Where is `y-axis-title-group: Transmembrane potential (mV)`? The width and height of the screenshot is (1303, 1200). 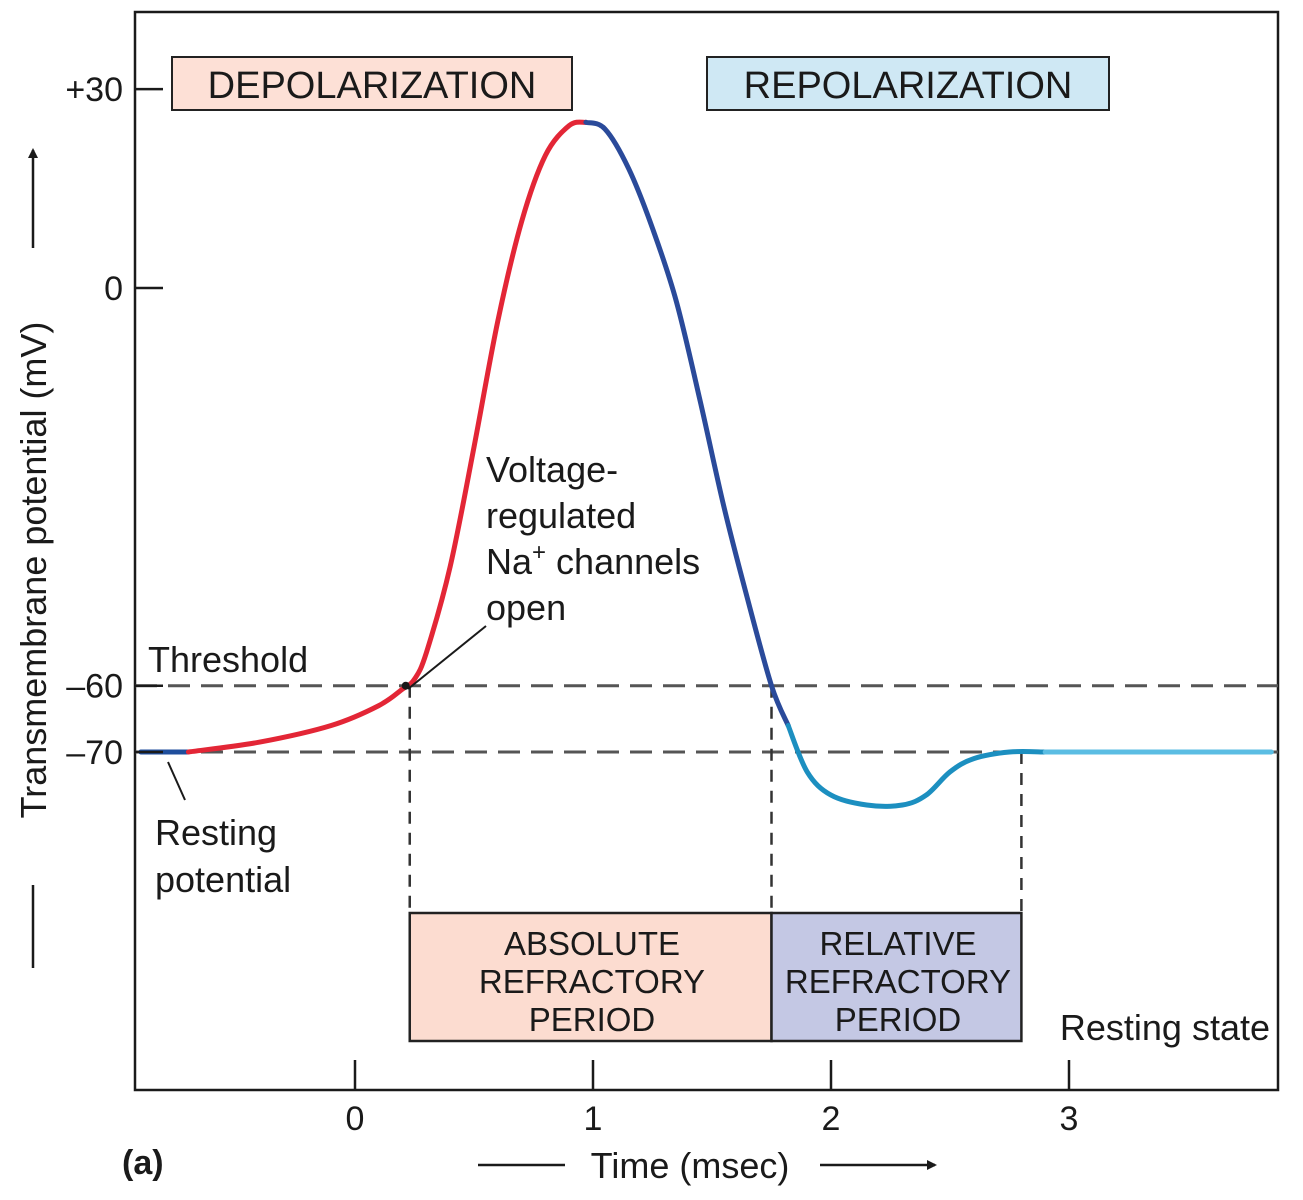
y-axis-title-group: Transmembrane potential (mV) is located at coordinates (33, 558).